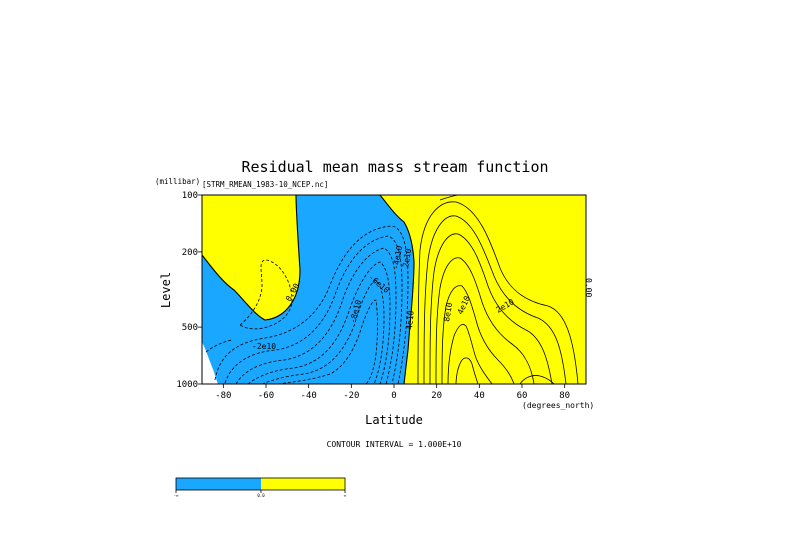  What do you see at coordinates (394, 420) in the screenshot?
I see `x-axis-label: Latitude` at bounding box center [394, 420].